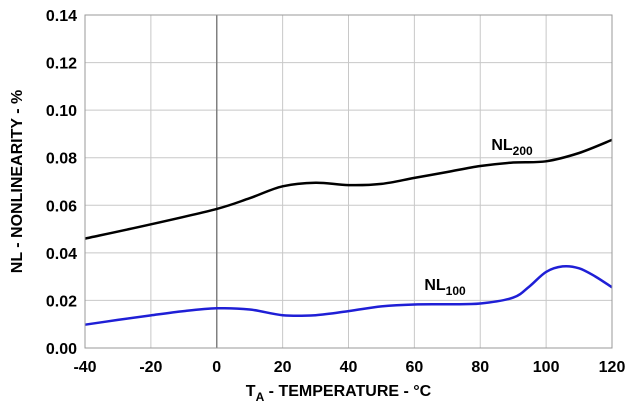 The width and height of the screenshot is (626, 409). What do you see at coordinates (150, 367) in the screenshot?
I see `x-tick-label: -20` at bounding box center [150, 367].